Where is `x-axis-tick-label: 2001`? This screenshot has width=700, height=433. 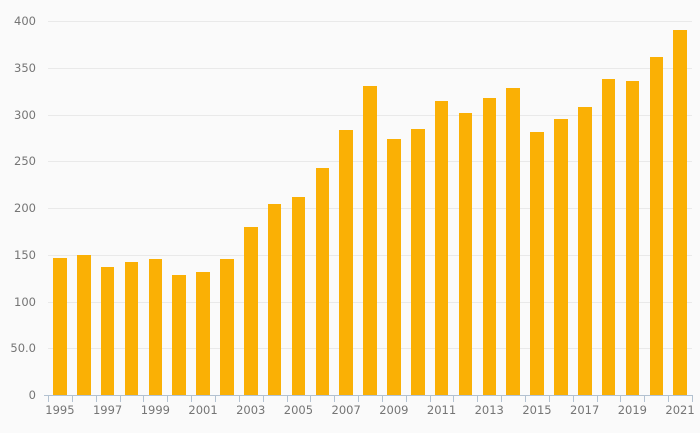 x-axis-tick-label: 2001 is located at coordinates (203, 410).